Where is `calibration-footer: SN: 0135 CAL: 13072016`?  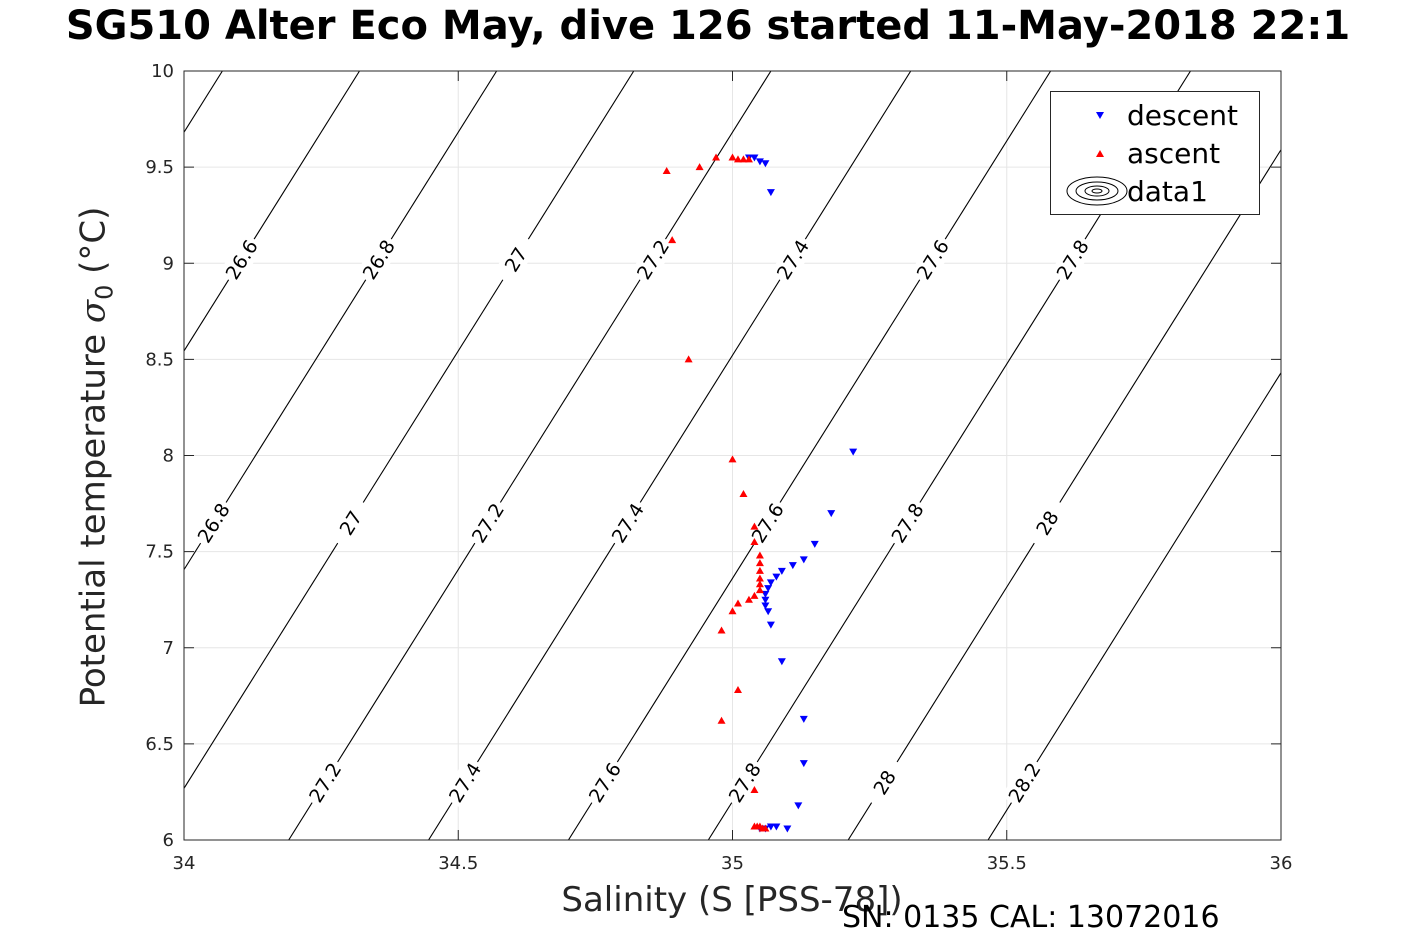 calibration-footer: SN: 0135 CAL: 13072016 is located at coordinates (1031, 917).